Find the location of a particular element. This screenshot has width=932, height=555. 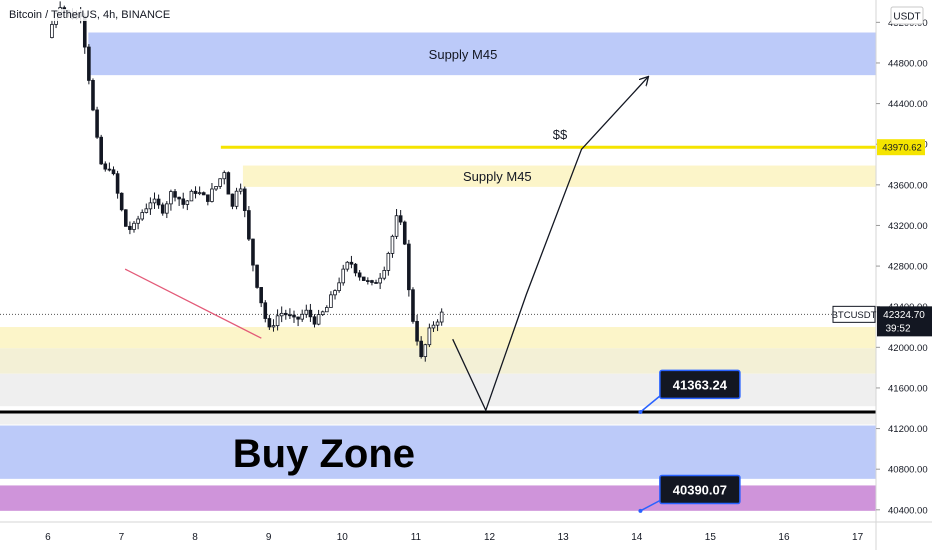

projection-path is located at coordinates (550, 245).